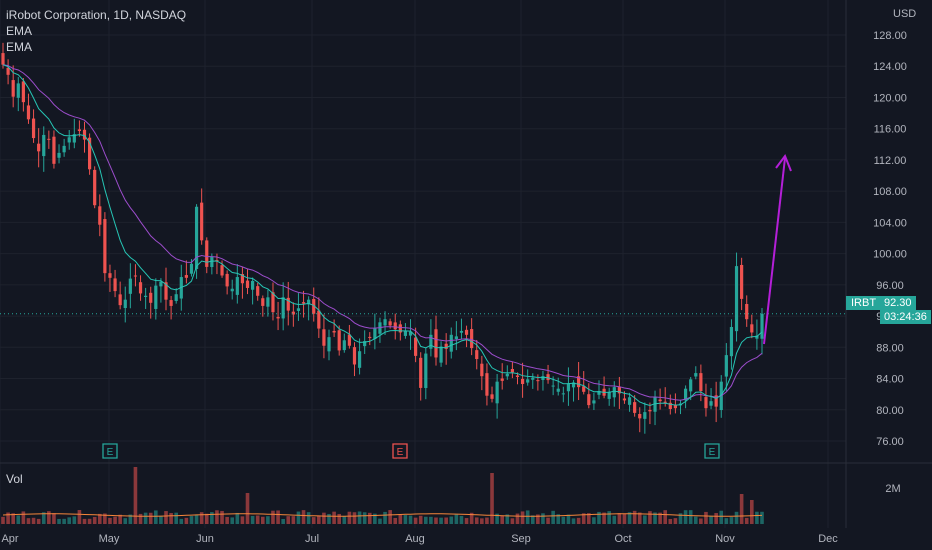 This screenshot has height=550, width=932. Describe the element at coordinates (205, 539) in the screenshot. I see `x-tick-label: Jun` at that location.